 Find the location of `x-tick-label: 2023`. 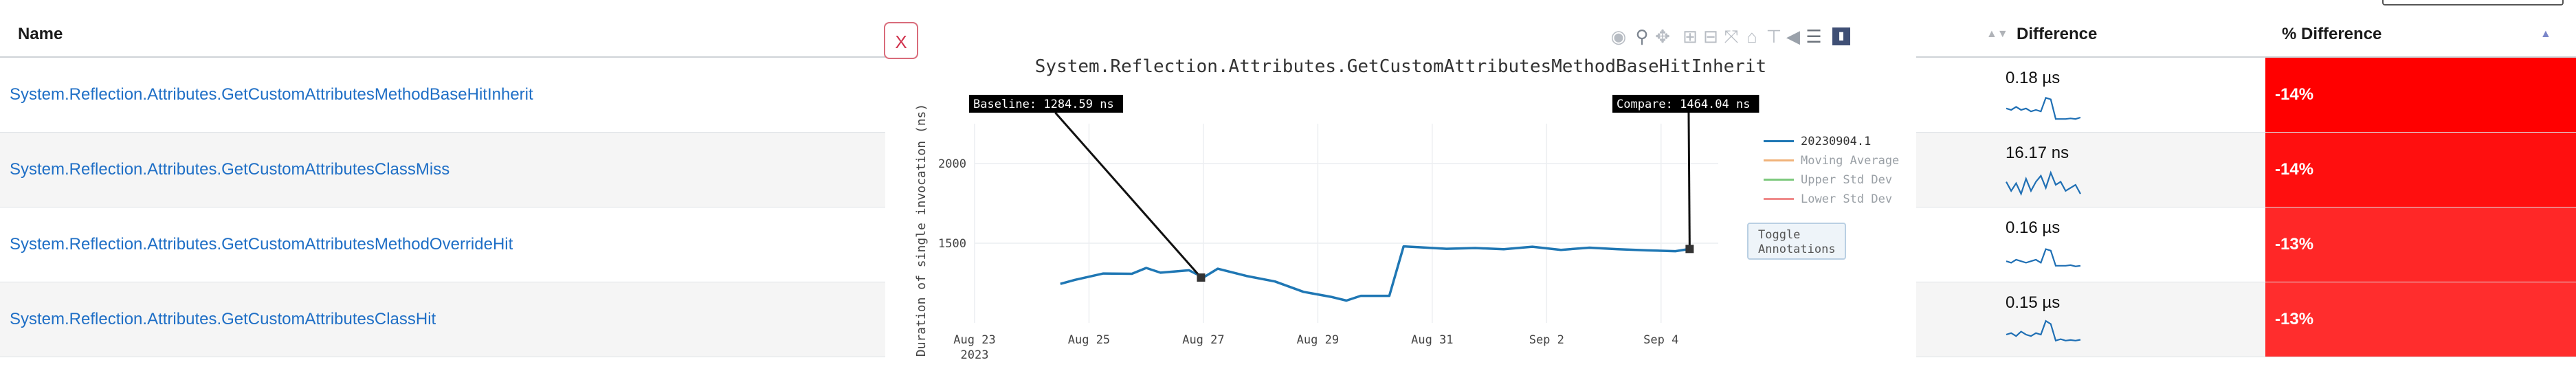

x-tick-label: 2023 is located at coordinates (975, 355).